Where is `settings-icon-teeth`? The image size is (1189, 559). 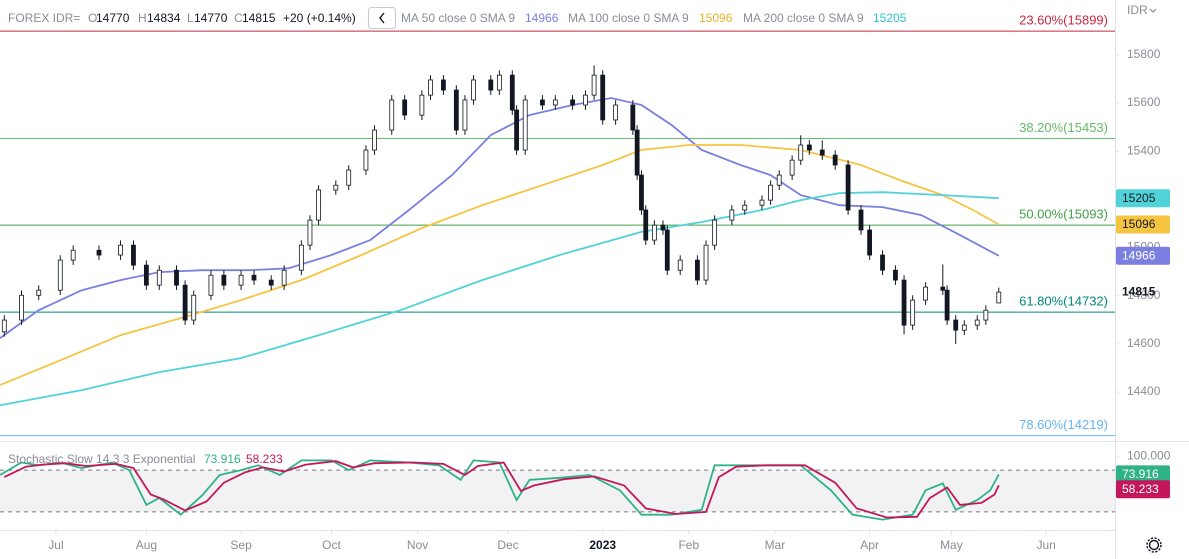 settings-icon-teeth is located at coordinates (1154, 545).